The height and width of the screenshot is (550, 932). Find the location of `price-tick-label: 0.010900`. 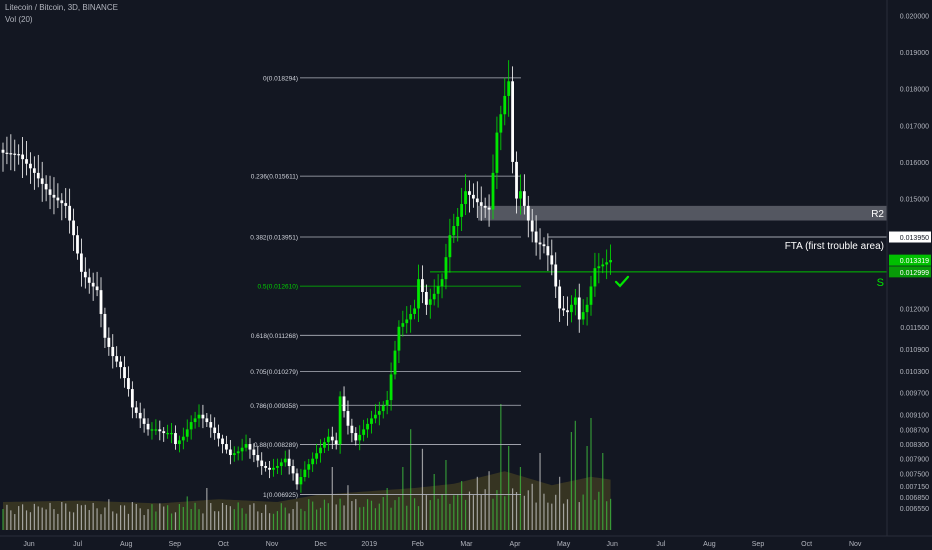

price-tick-label: 0.010900 is located at coordinates (914, 350).